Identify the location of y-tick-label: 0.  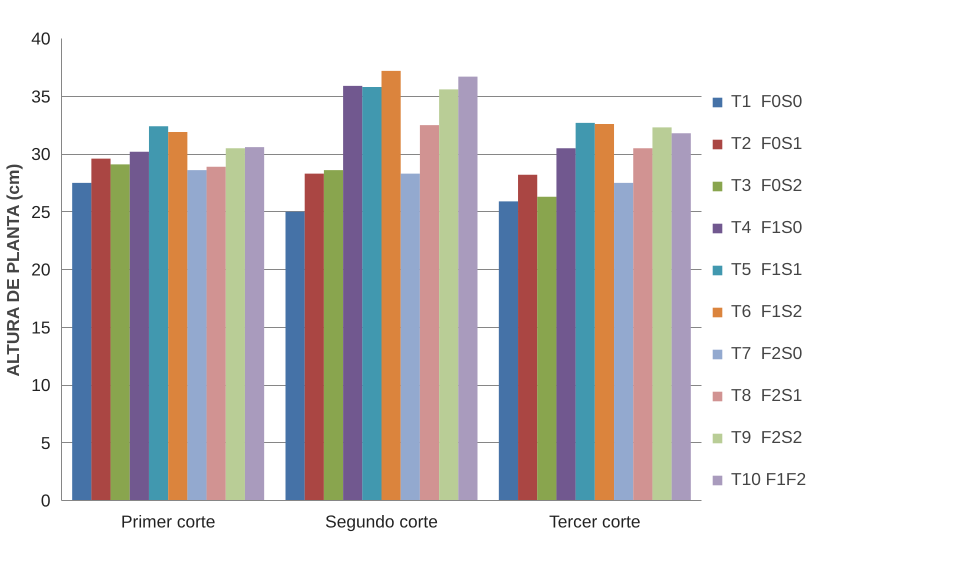
(45, 500).